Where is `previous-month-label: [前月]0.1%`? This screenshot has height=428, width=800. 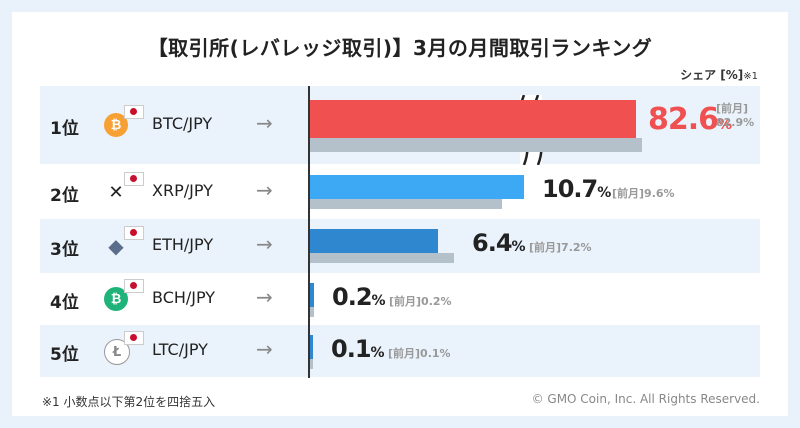 previous-month-label: [前月]0.1% is located at coordinates (419, 353).